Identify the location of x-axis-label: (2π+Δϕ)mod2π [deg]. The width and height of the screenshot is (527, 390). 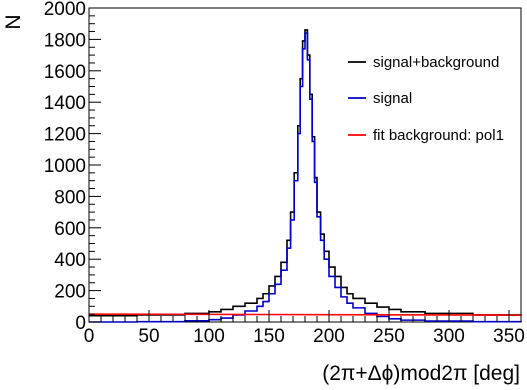
(421, 373).